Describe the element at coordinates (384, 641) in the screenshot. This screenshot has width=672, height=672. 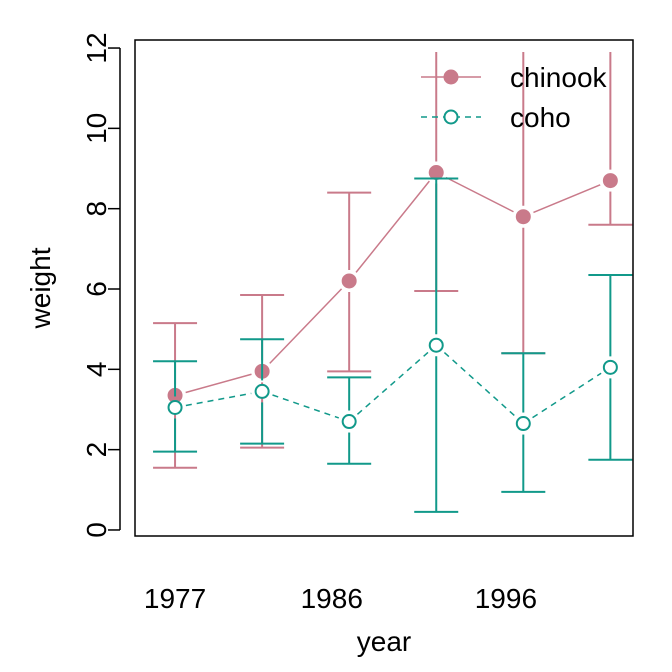
I see `x-axis-label: year` at that location.